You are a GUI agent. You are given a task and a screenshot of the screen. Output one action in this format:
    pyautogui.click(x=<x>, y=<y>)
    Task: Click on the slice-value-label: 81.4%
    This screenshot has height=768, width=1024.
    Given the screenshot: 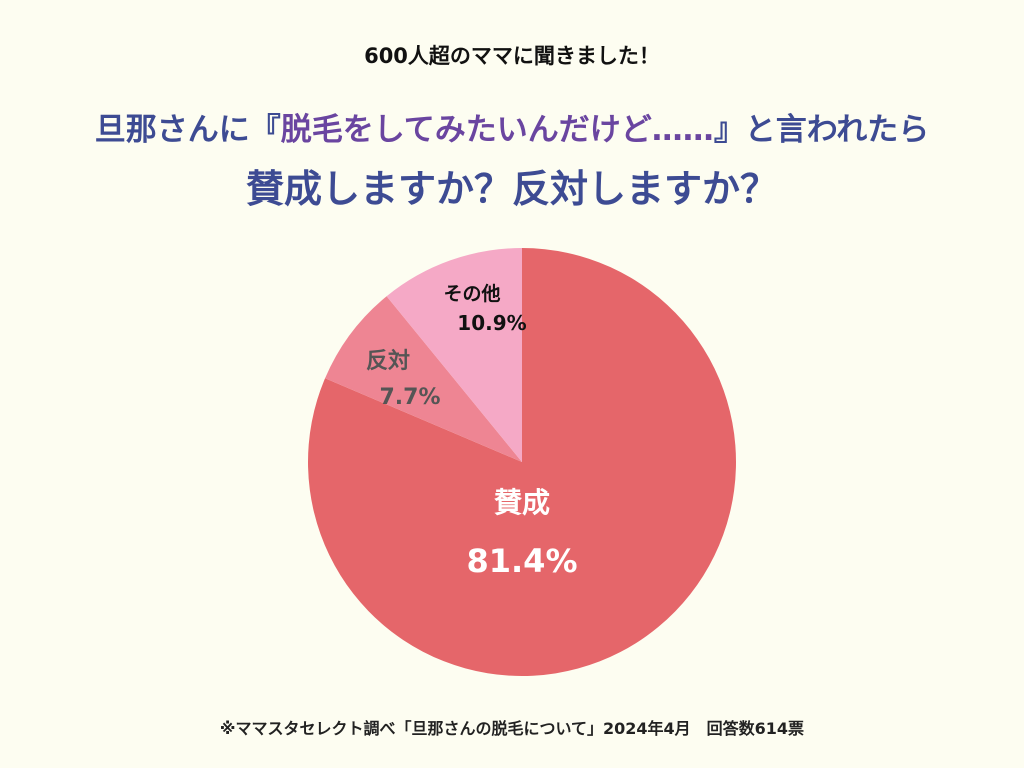 What is the action you would take?
    pyautogui.click(x=521, y=561)
    